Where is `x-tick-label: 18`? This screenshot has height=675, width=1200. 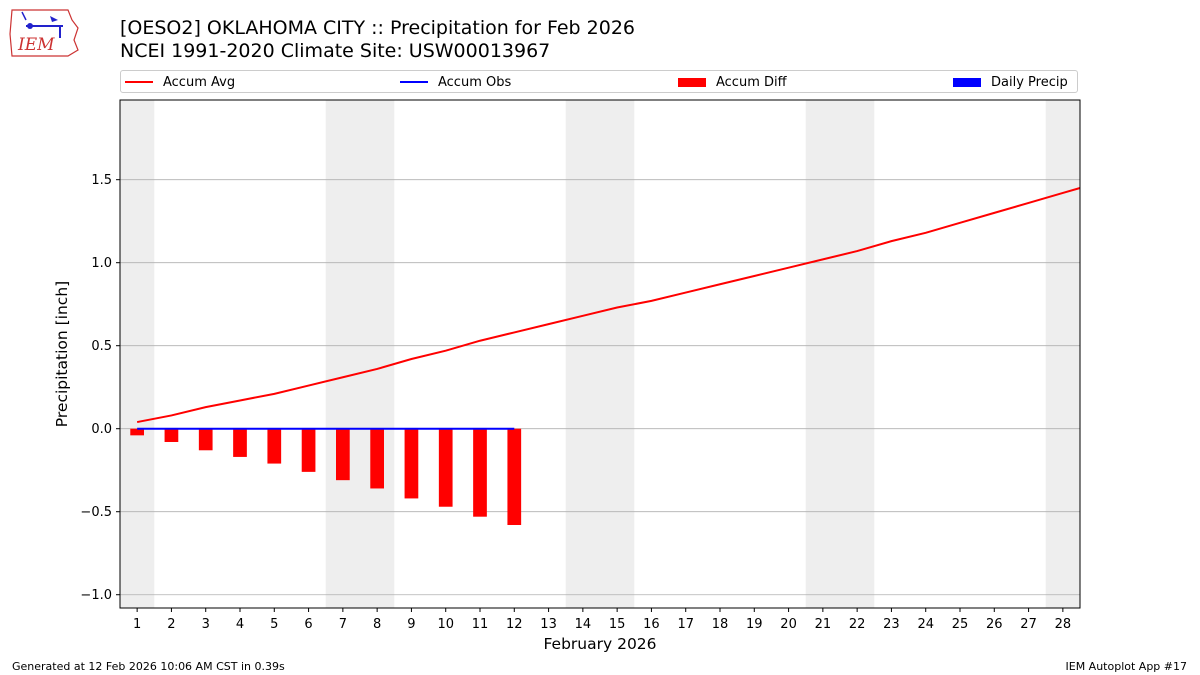 x-tick-label: 18 is located at coordinates (720, 624).